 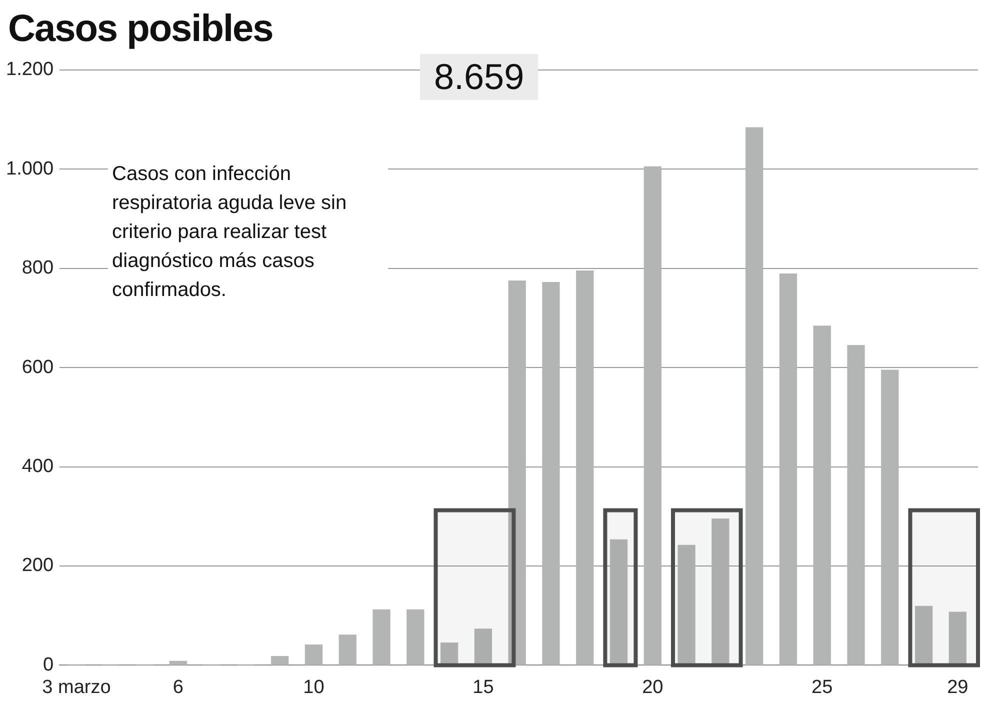 What do you see at coordinates (479, 77) in the screenshot?
I see `annotation: 8.659` at bounding box center [479, 77].